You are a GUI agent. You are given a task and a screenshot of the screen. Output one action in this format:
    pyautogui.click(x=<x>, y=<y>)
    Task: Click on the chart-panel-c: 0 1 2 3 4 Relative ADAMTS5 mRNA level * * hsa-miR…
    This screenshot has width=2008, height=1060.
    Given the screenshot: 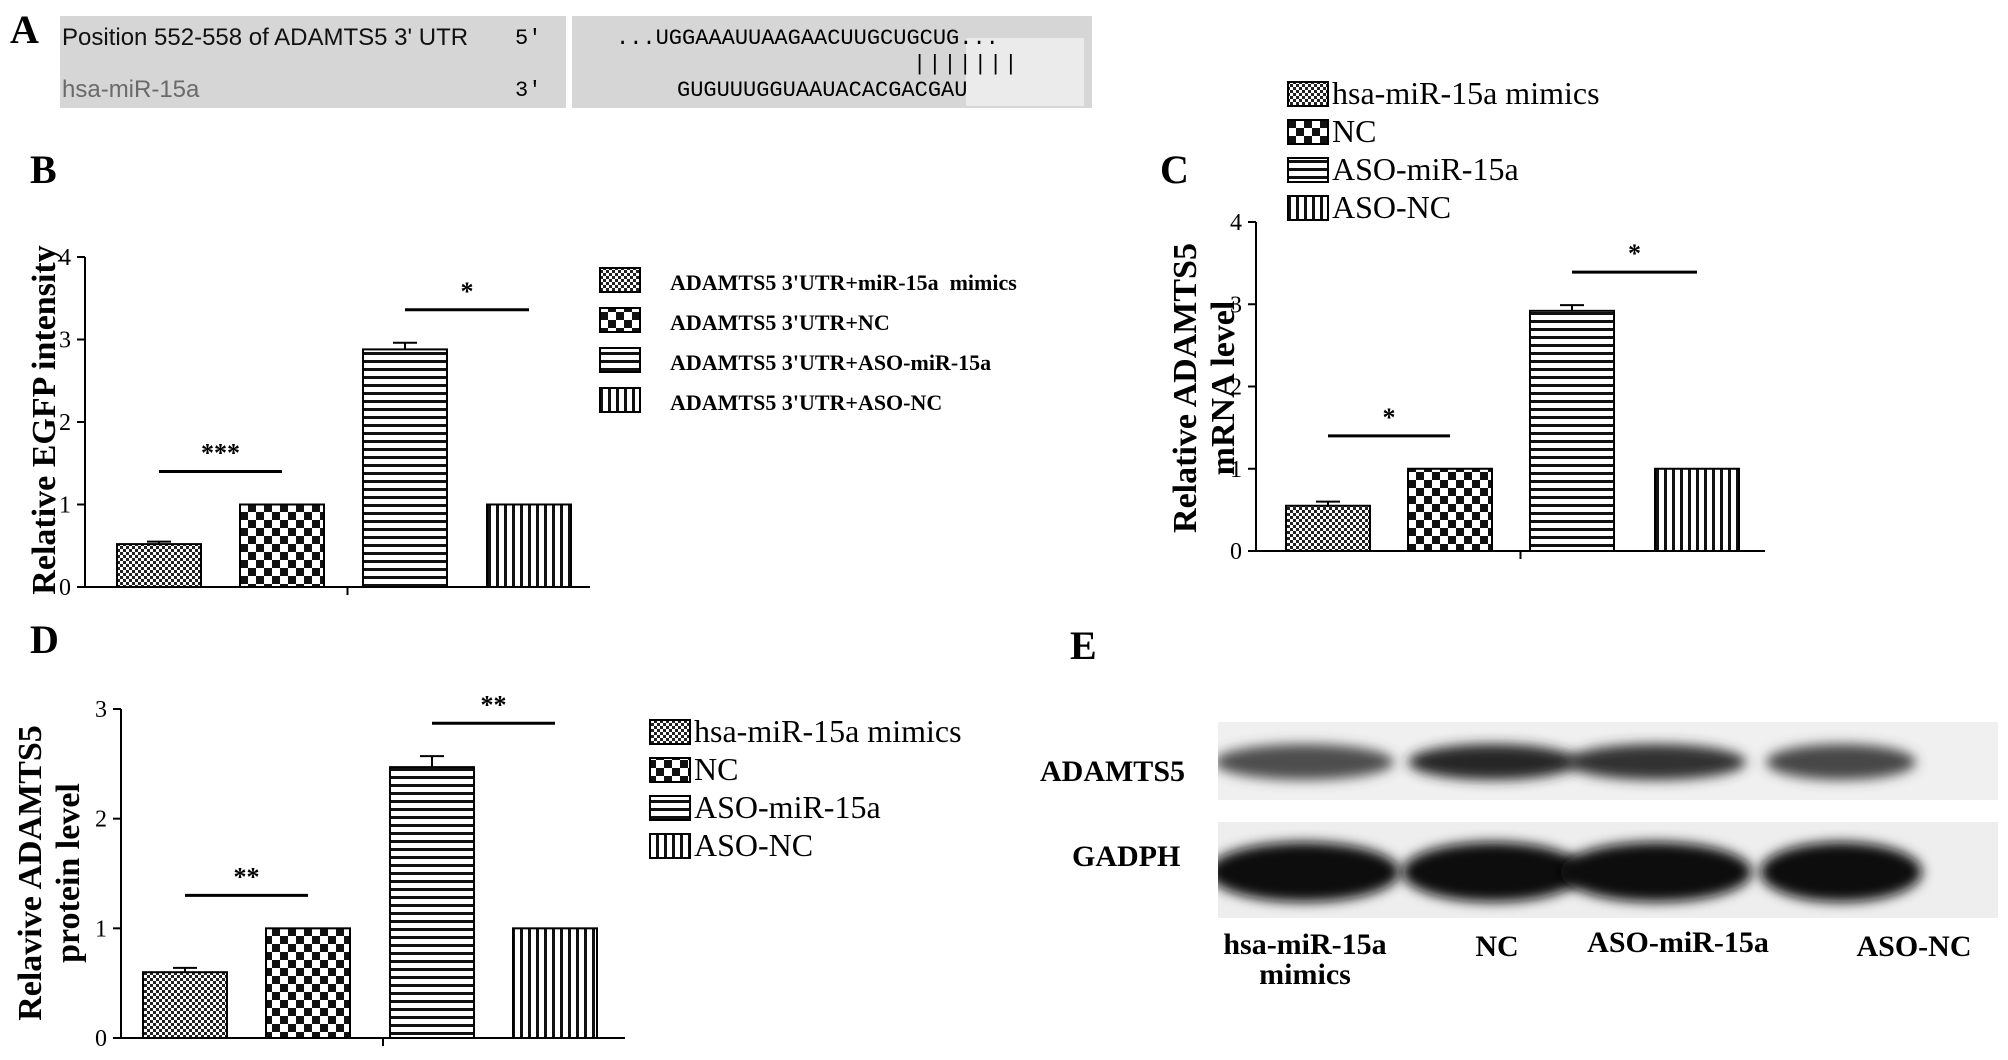 What is the action you would take?
    pyautogui.click(x=1466, y=320)
    